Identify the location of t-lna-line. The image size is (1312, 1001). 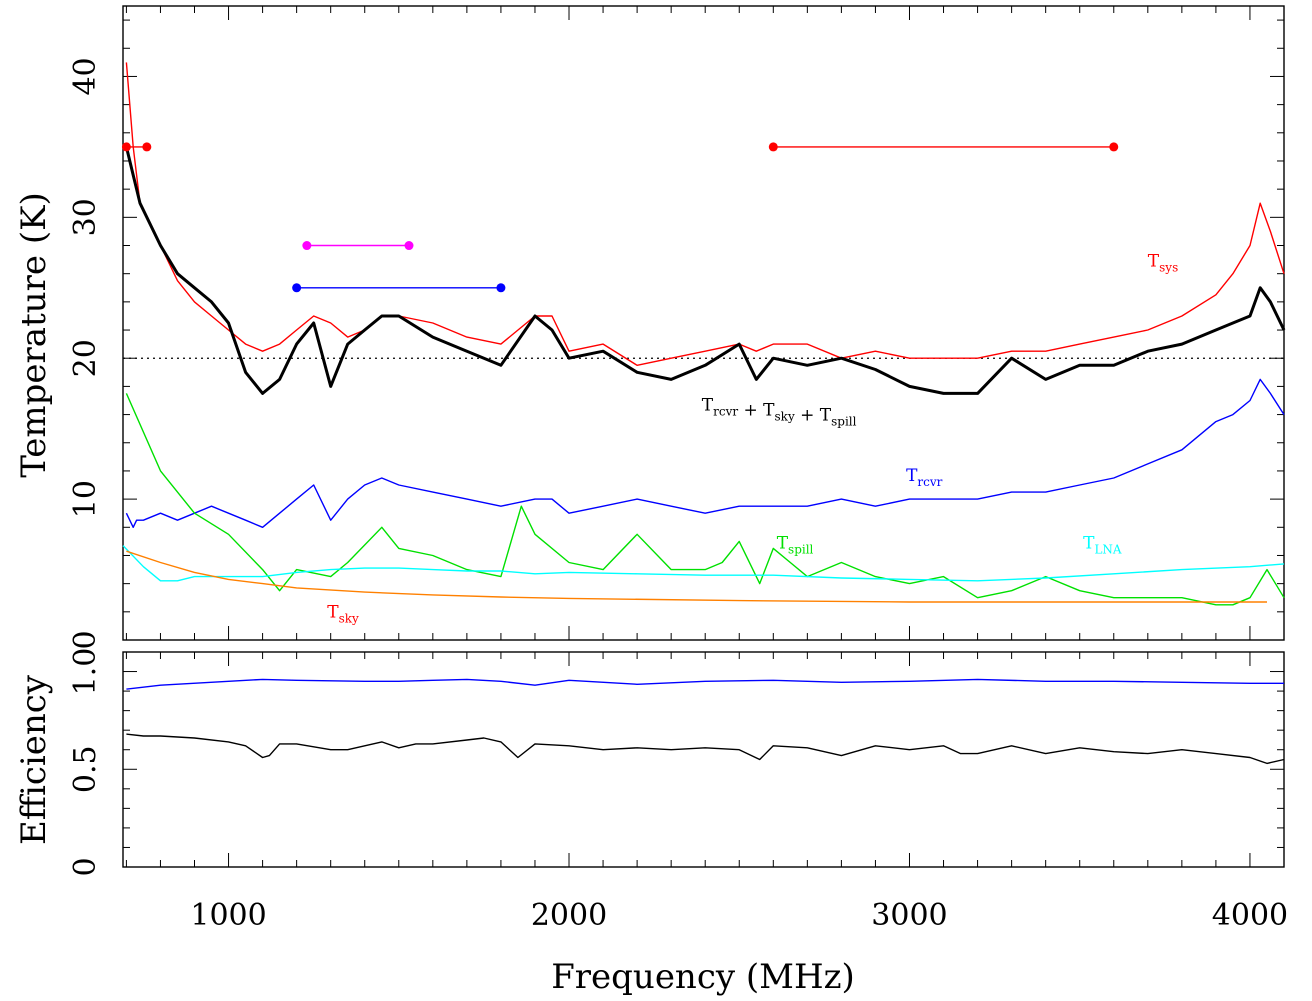
(703, 563).